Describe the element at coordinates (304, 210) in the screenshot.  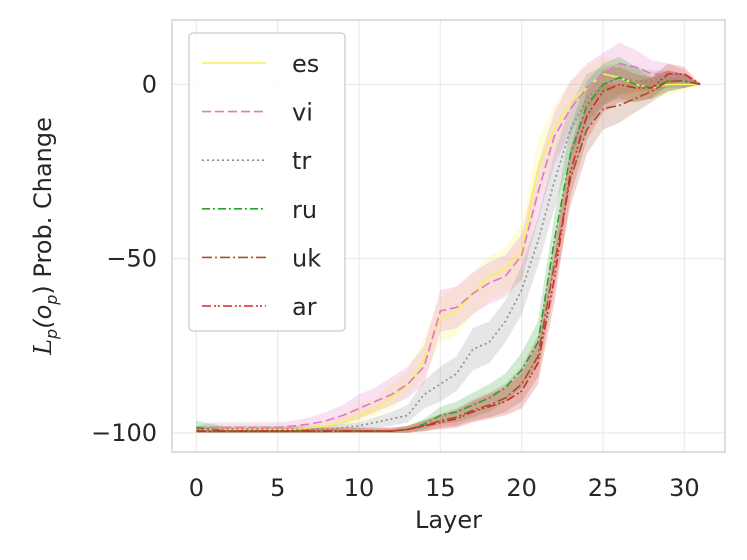
I see `legend-label-ru: ru` at that location.